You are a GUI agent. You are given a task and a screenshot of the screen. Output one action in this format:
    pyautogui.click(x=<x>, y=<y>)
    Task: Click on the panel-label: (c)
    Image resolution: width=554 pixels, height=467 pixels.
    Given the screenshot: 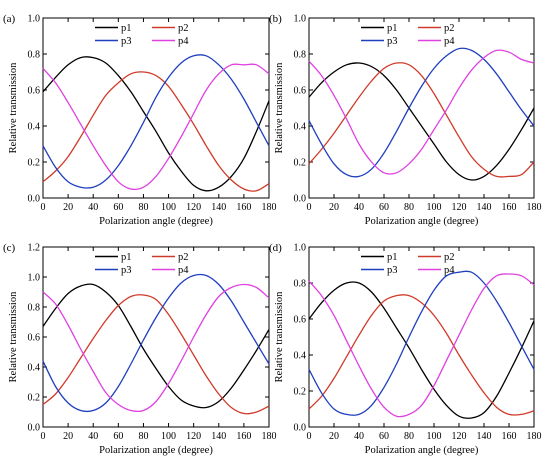 What is the action you would take?
    pyautogui.click(x=9, y=248)
    